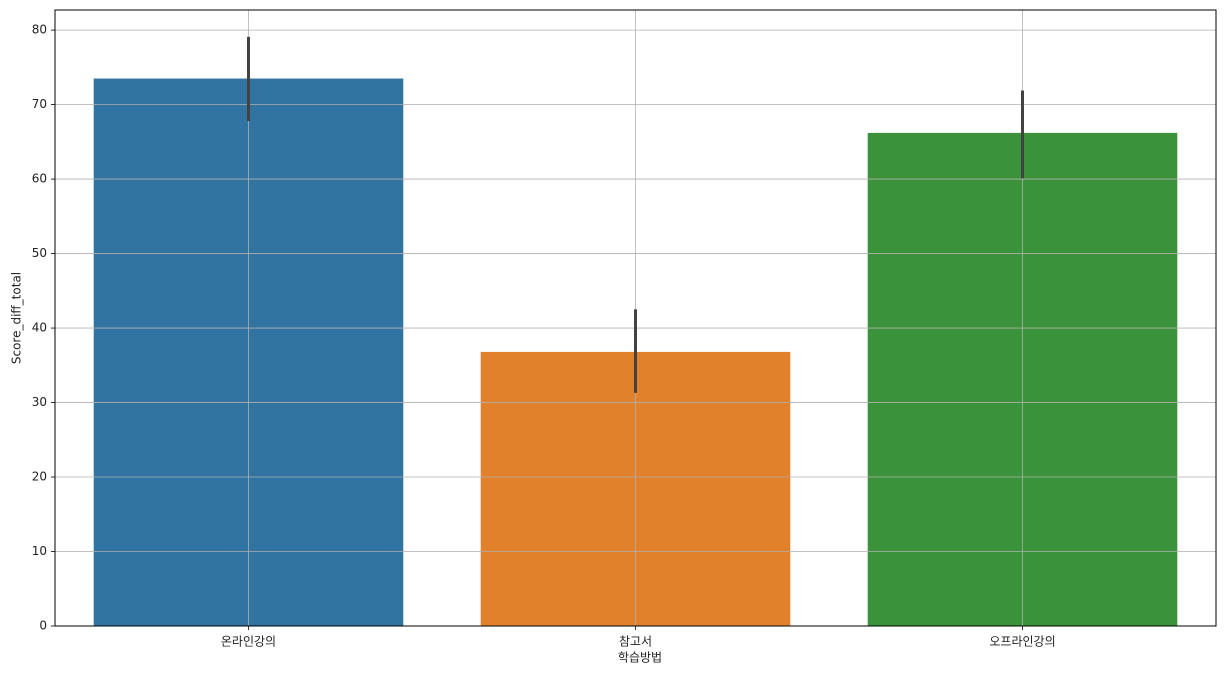  Describe the element at coordinates (1022, 642) in the screenshot. I see `x-tick-label: 오프라인강의` at that location.